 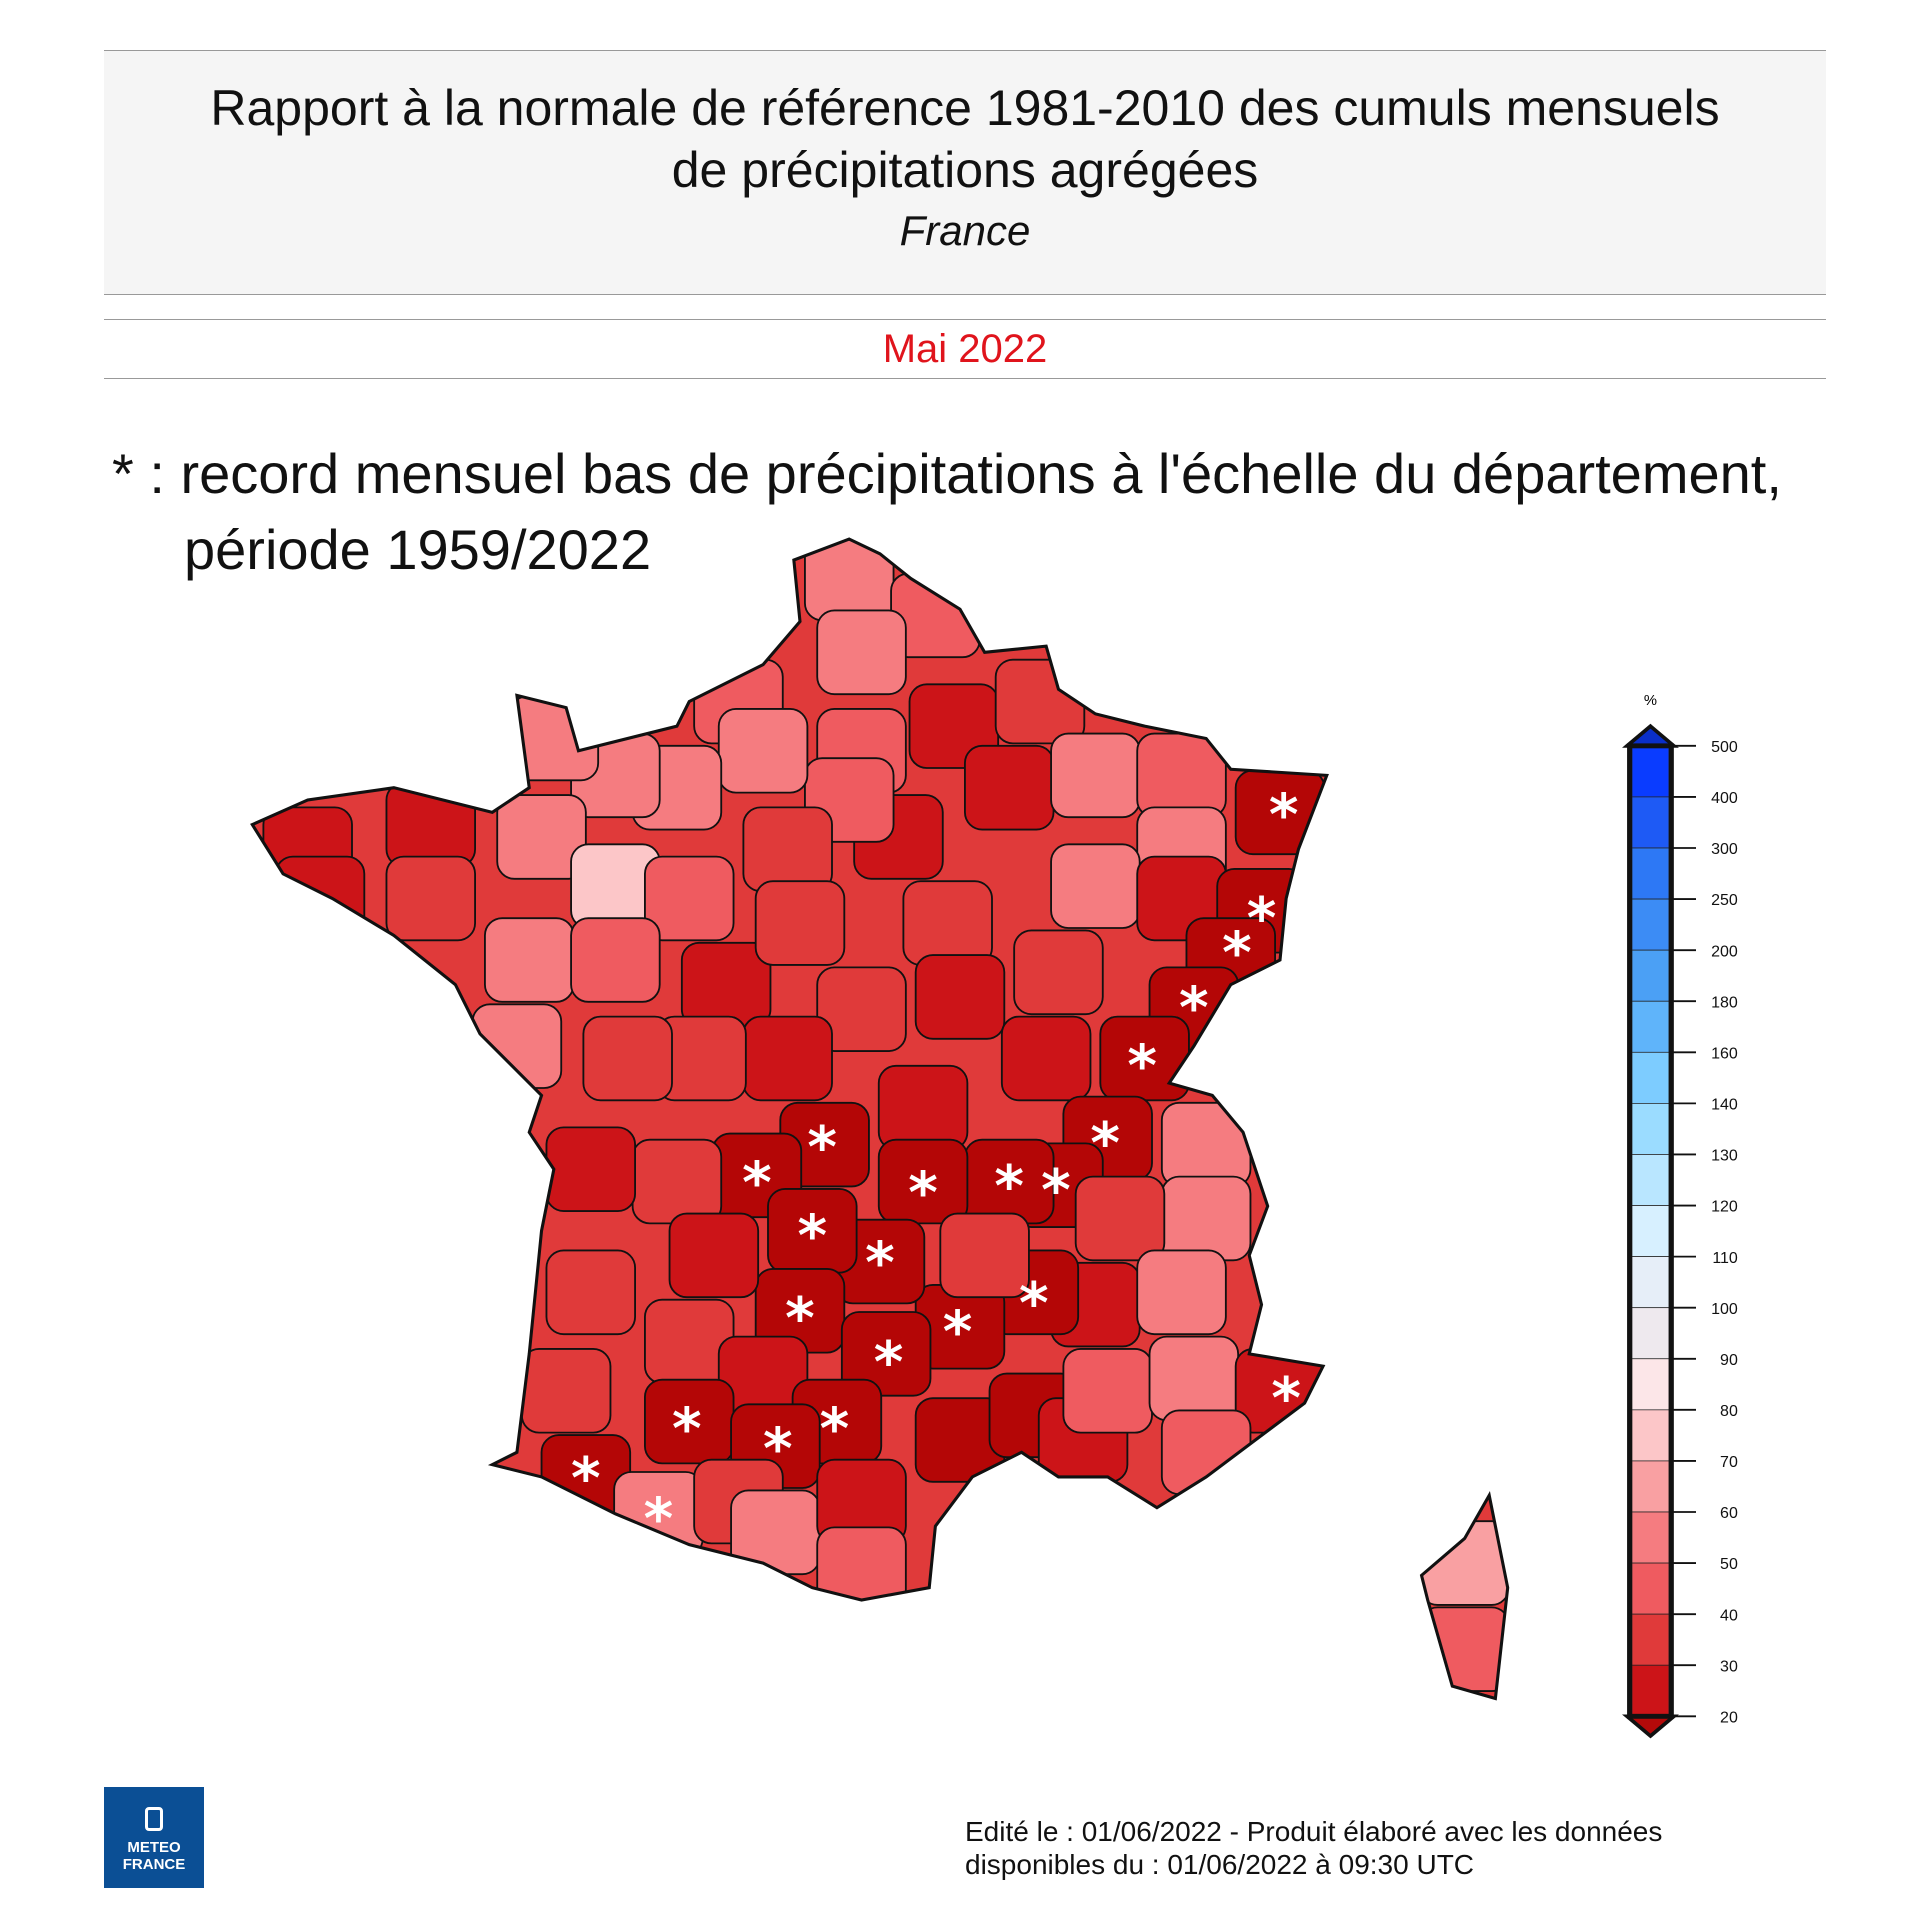 What do you see at coordinates (1724, 1053) in the screenshot?
I see `legend-tick-label: 160` at bounding box center [1724, 1053].